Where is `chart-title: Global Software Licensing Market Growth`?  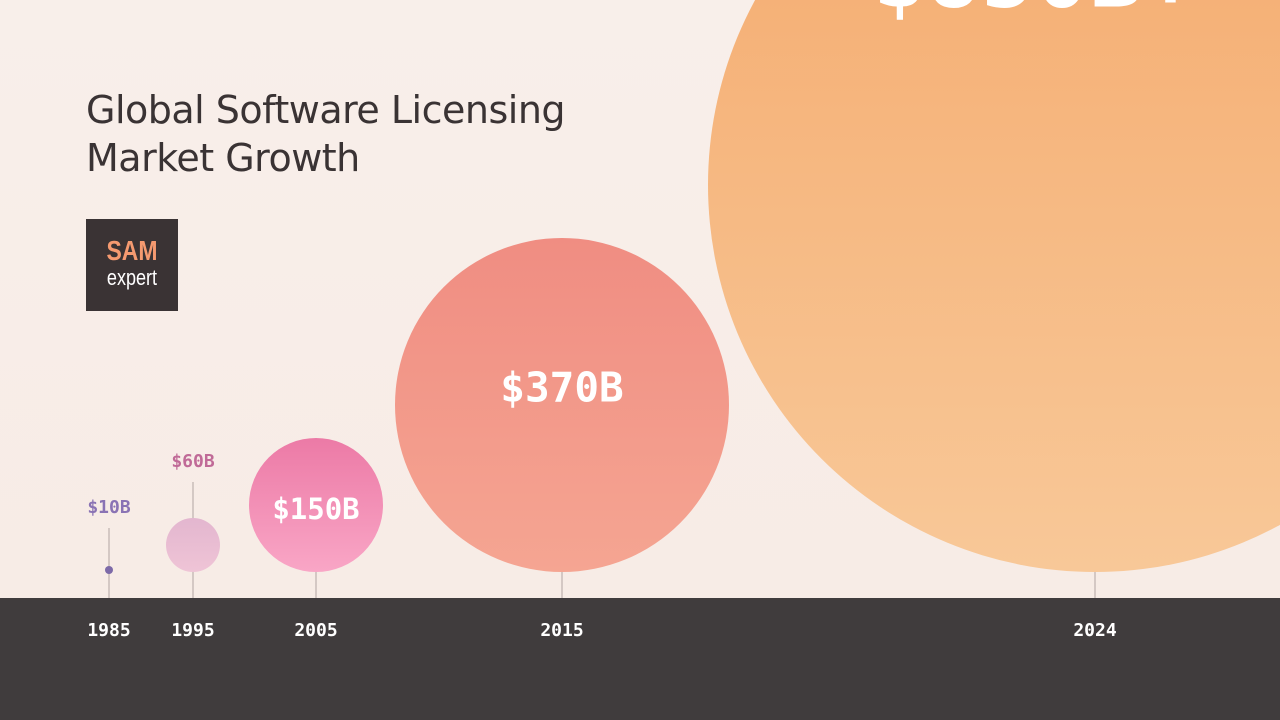
chart-title: Global Software Licensing Market Growth is located at coordinates (326, 134).